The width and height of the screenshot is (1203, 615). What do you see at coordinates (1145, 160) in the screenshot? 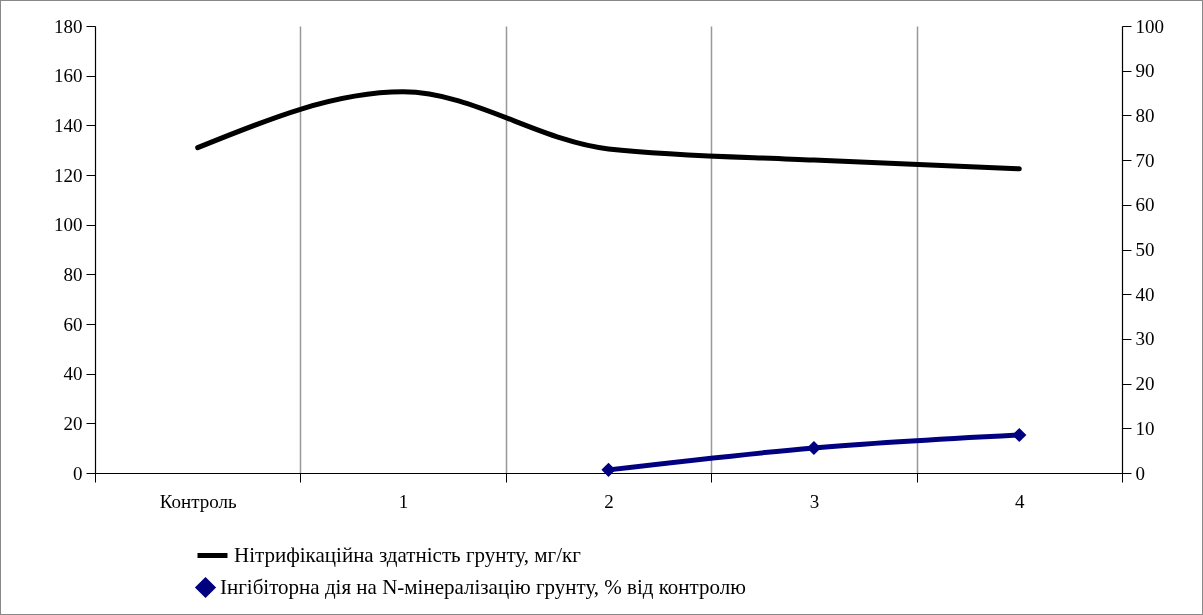
I see `y2-tick-label: 70` at bounding box center [1145, 160].